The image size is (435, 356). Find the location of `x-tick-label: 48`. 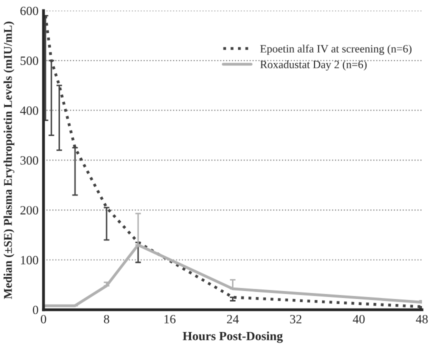

x-tick-label: 48 is located at coordinates (422, 319).